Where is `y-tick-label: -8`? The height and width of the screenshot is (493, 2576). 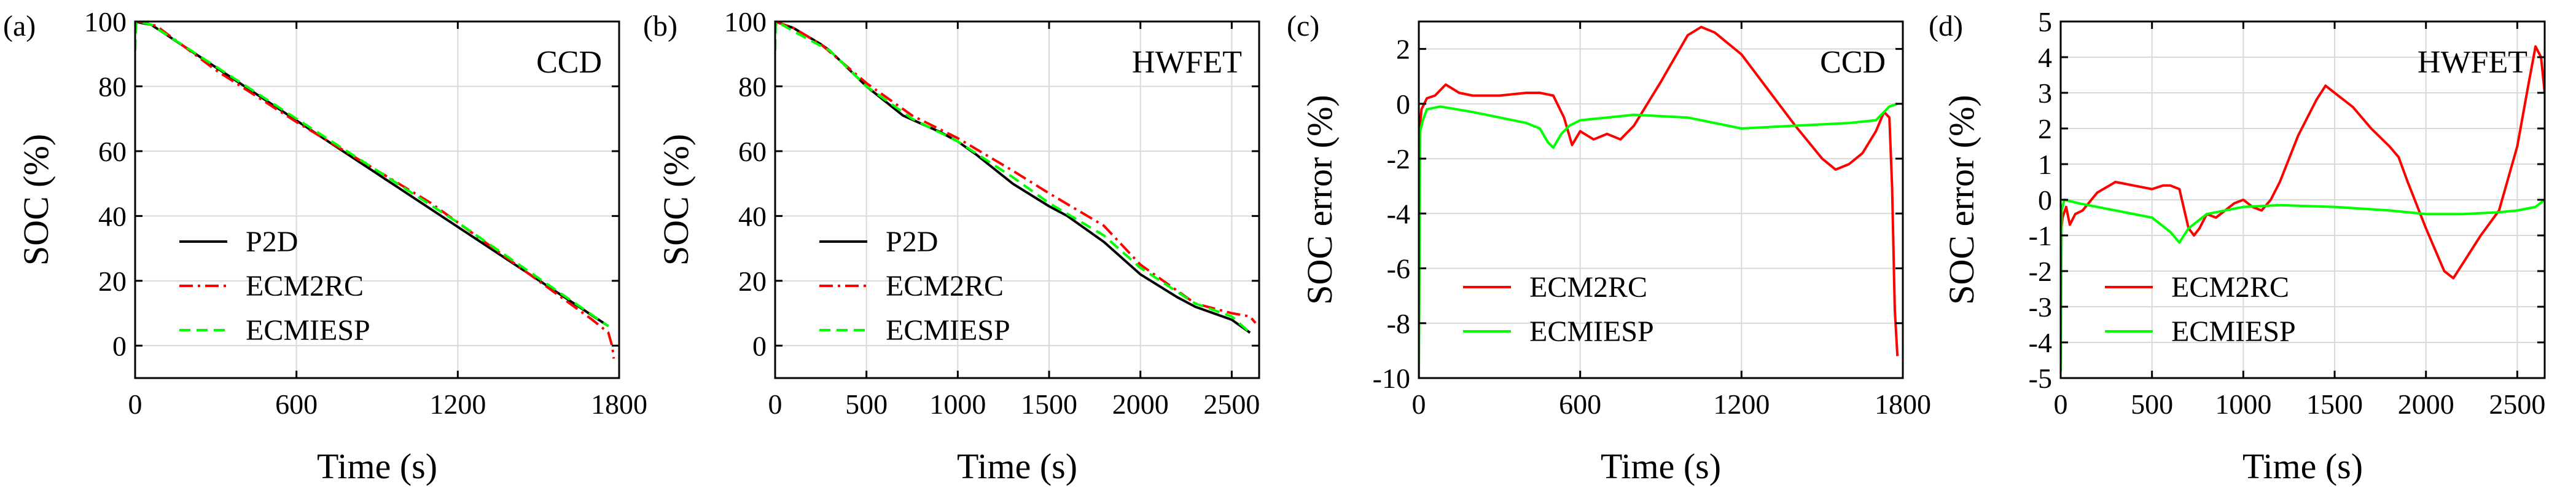
y-tick-label: -8 is located at coordinates (1398, 323).